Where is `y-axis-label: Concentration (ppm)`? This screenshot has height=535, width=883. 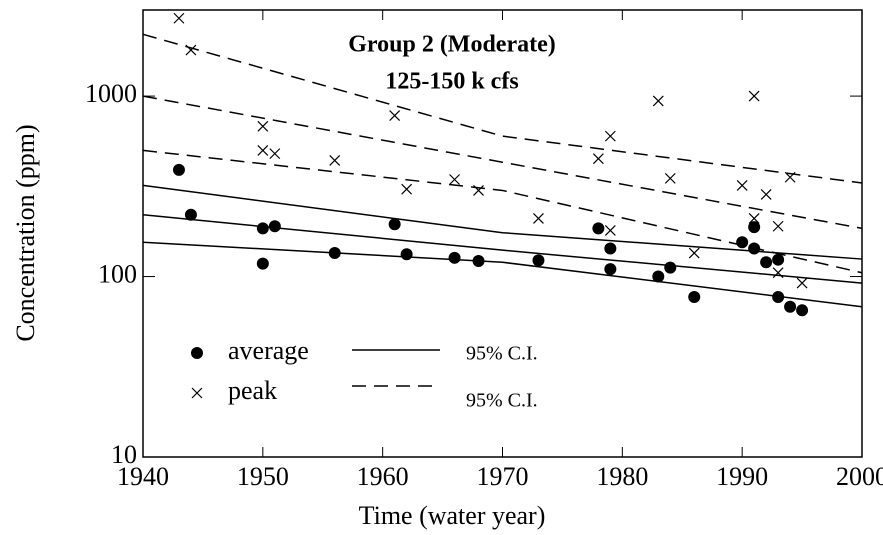 y-axis-label: Concentration (ppm) is located at coordinates (25, 232).